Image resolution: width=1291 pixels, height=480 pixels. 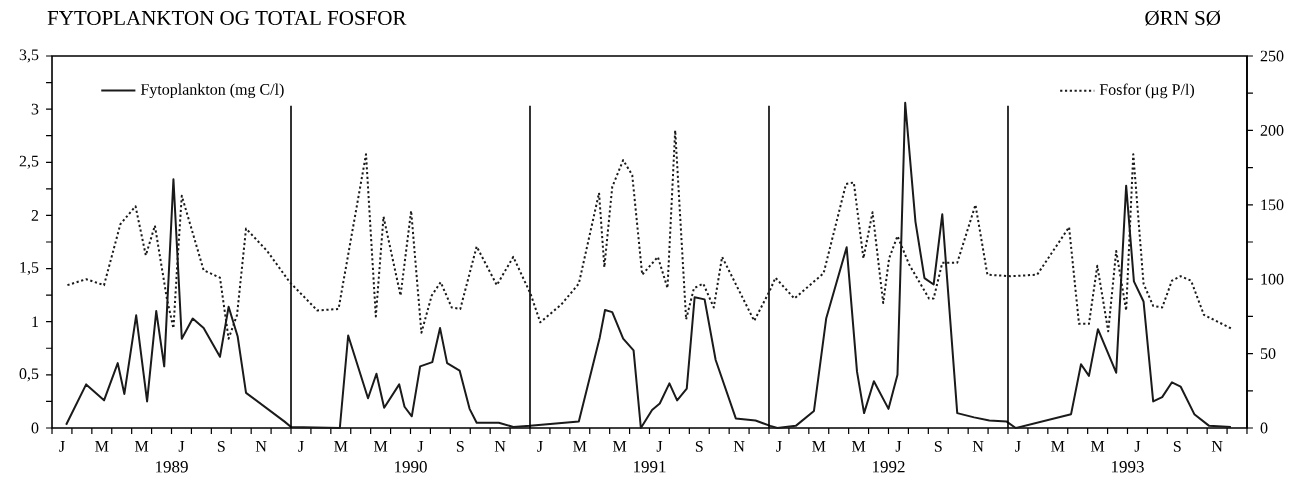 What do you see at coordinates (29, 375) in the screenshot?
I see `y-tick-label: 0,5` at bounding box center [29, 375].